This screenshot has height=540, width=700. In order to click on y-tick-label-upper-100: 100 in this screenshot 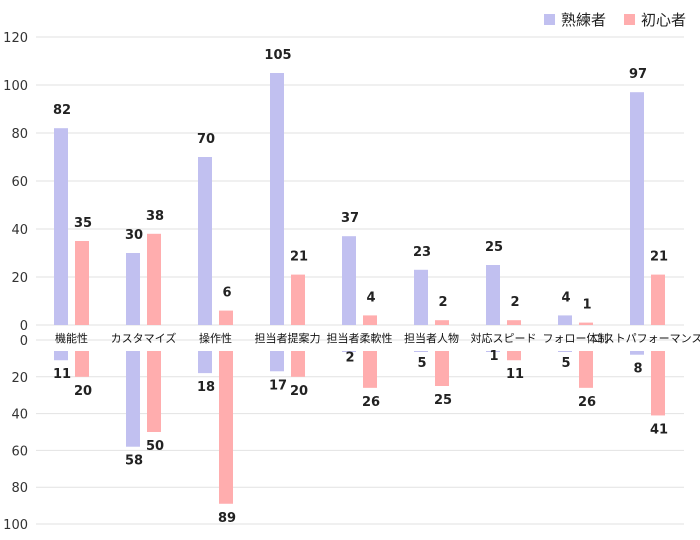, I will do `click(15, 86)`.